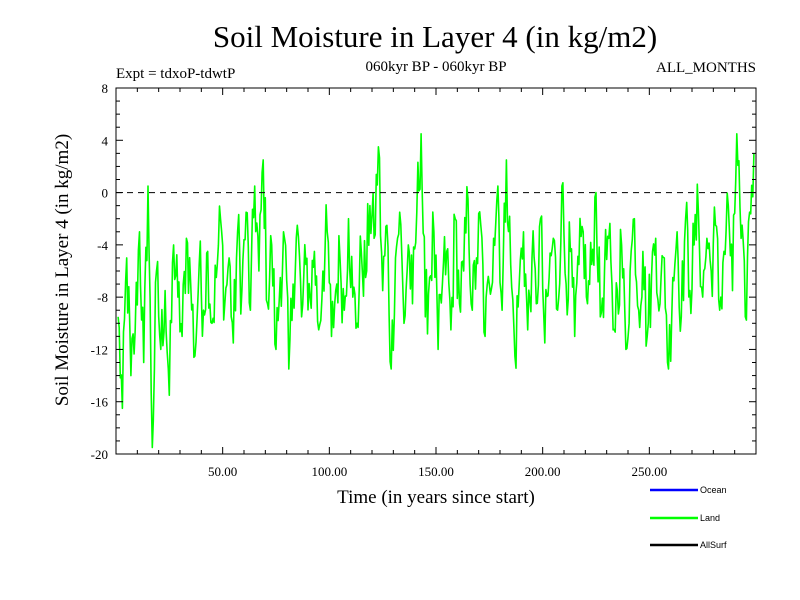 The width and height of the screenshot is (800, 600). Describe the element at coordinates (99, 454) in the screenshot. I see `y-tick-label: -20` at that location.